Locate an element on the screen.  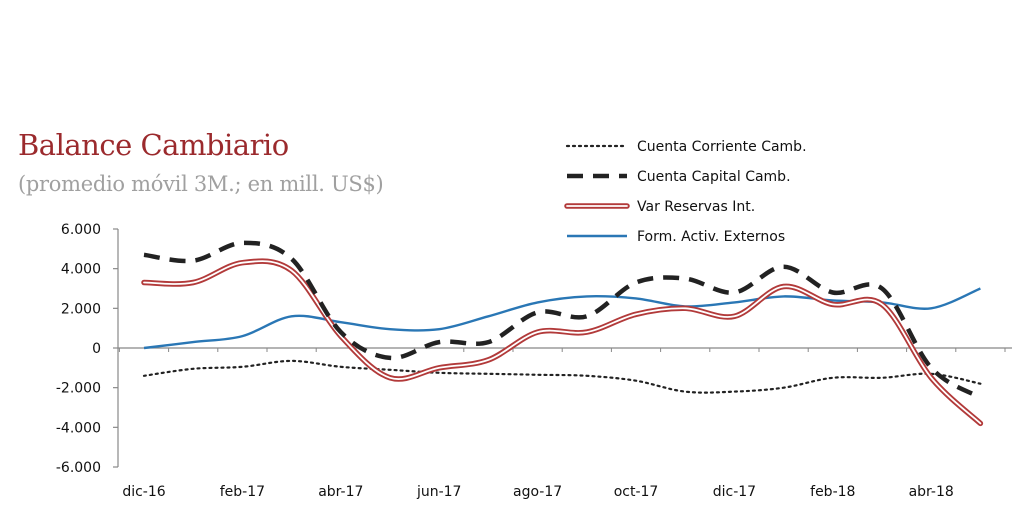
x-tick-label: dic-16 is located at coordinates (143, 492).